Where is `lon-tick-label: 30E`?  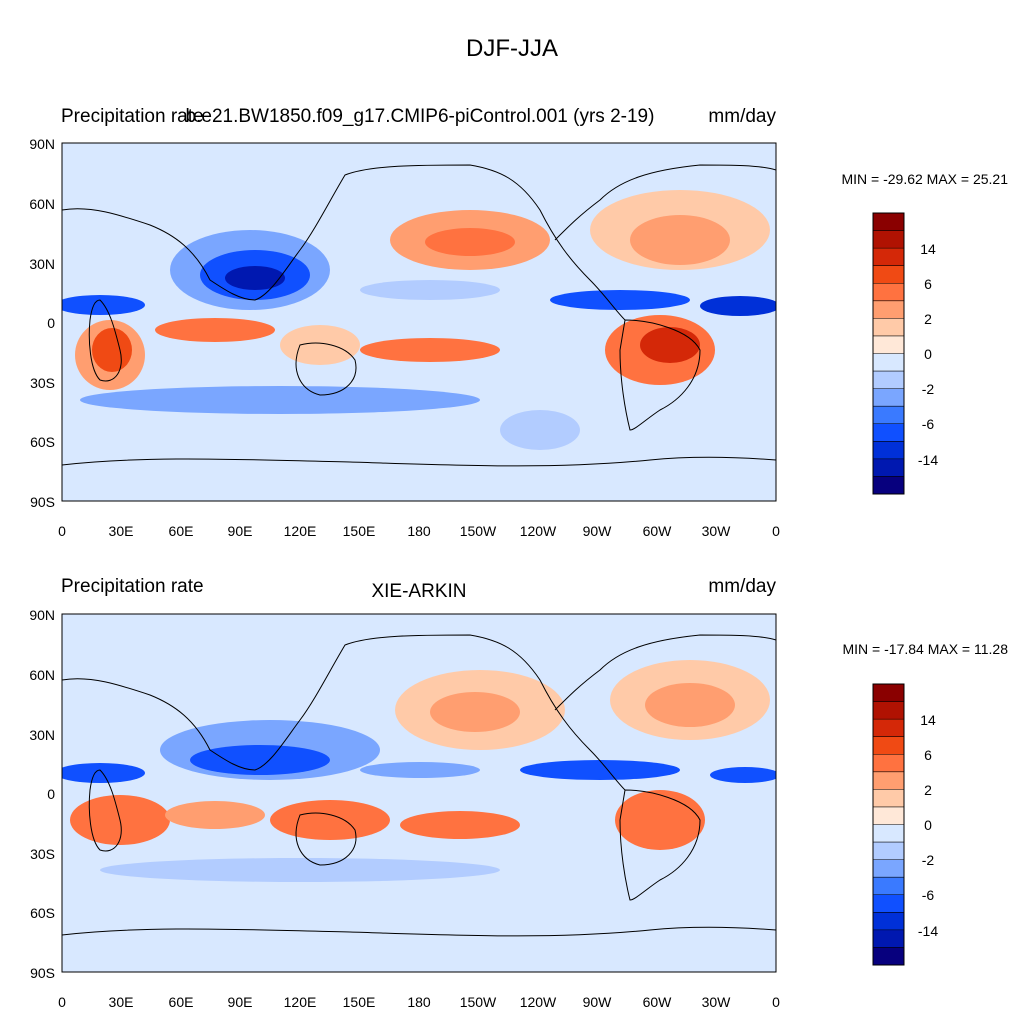
lon-tick-label: 30E is located at coordinates (121, 1002).